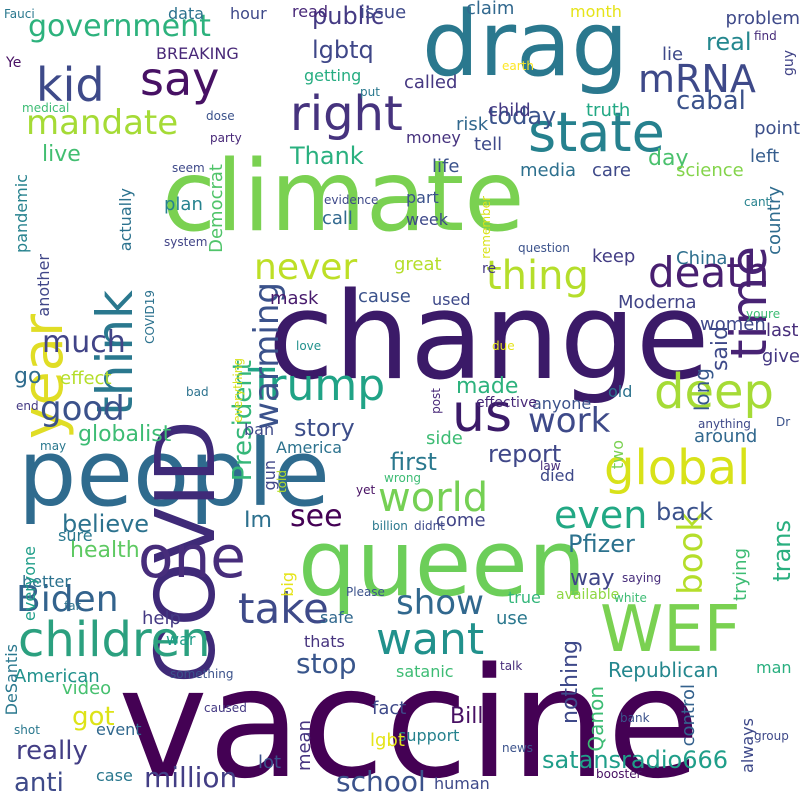 The width and height of the screenshot is (800, 800). I want to click on word-week: week, so click(427, 219).